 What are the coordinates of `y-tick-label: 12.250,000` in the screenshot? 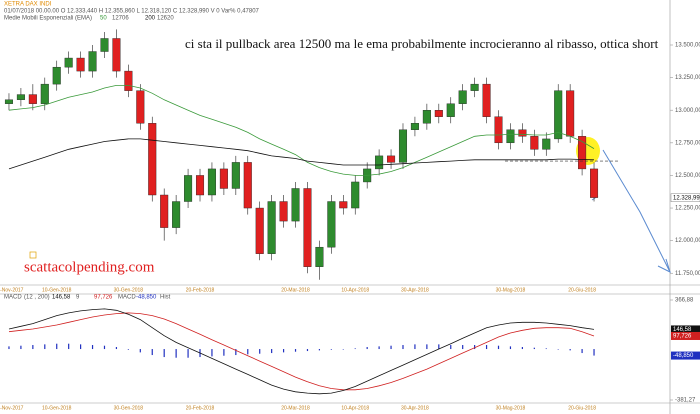 It's located at (687, 209).